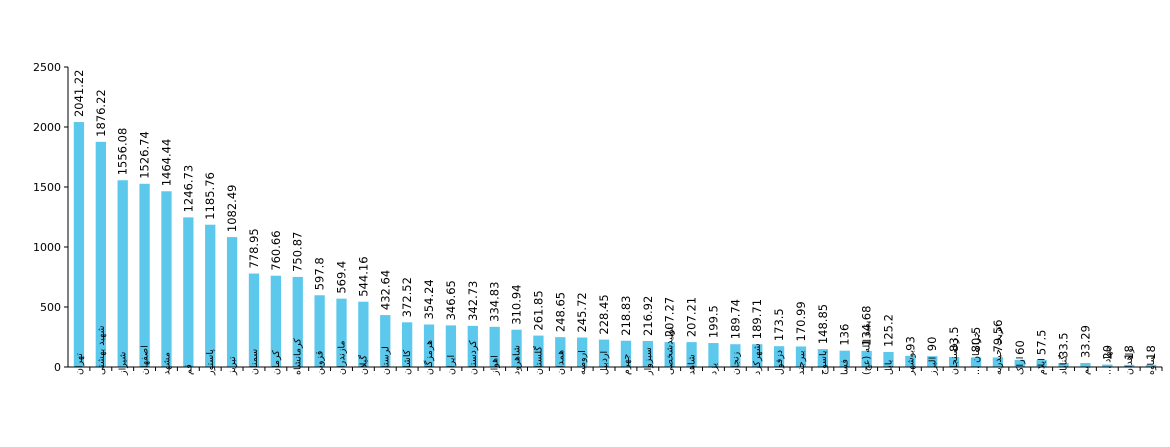 The height and width of the screenshot is (447, 1170). What do you see at coordinates (47, 127) in the screenshot?
I see `y-tick-label: 2000` at bounding box center [47, 127].